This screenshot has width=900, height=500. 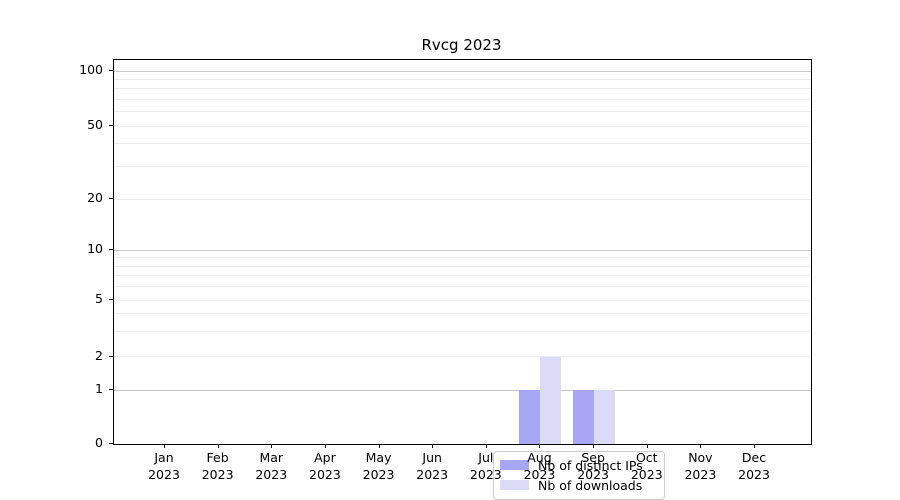 I want to click on legend-label: Nb of downloads, so click(x=590, y=485).